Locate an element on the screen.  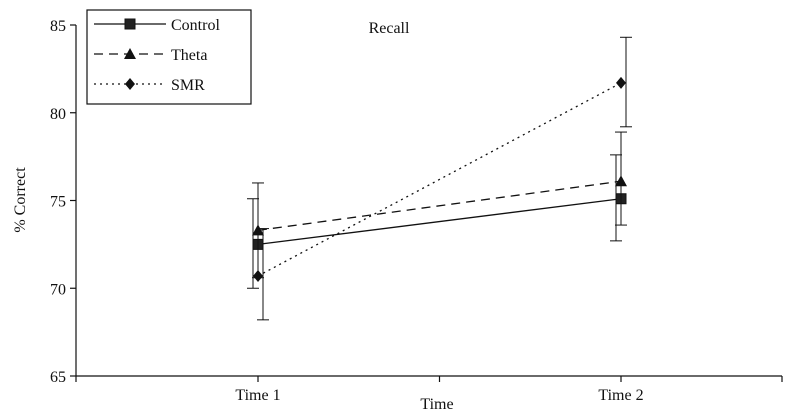
legend-marker-control is located at coordinates (130, 24).